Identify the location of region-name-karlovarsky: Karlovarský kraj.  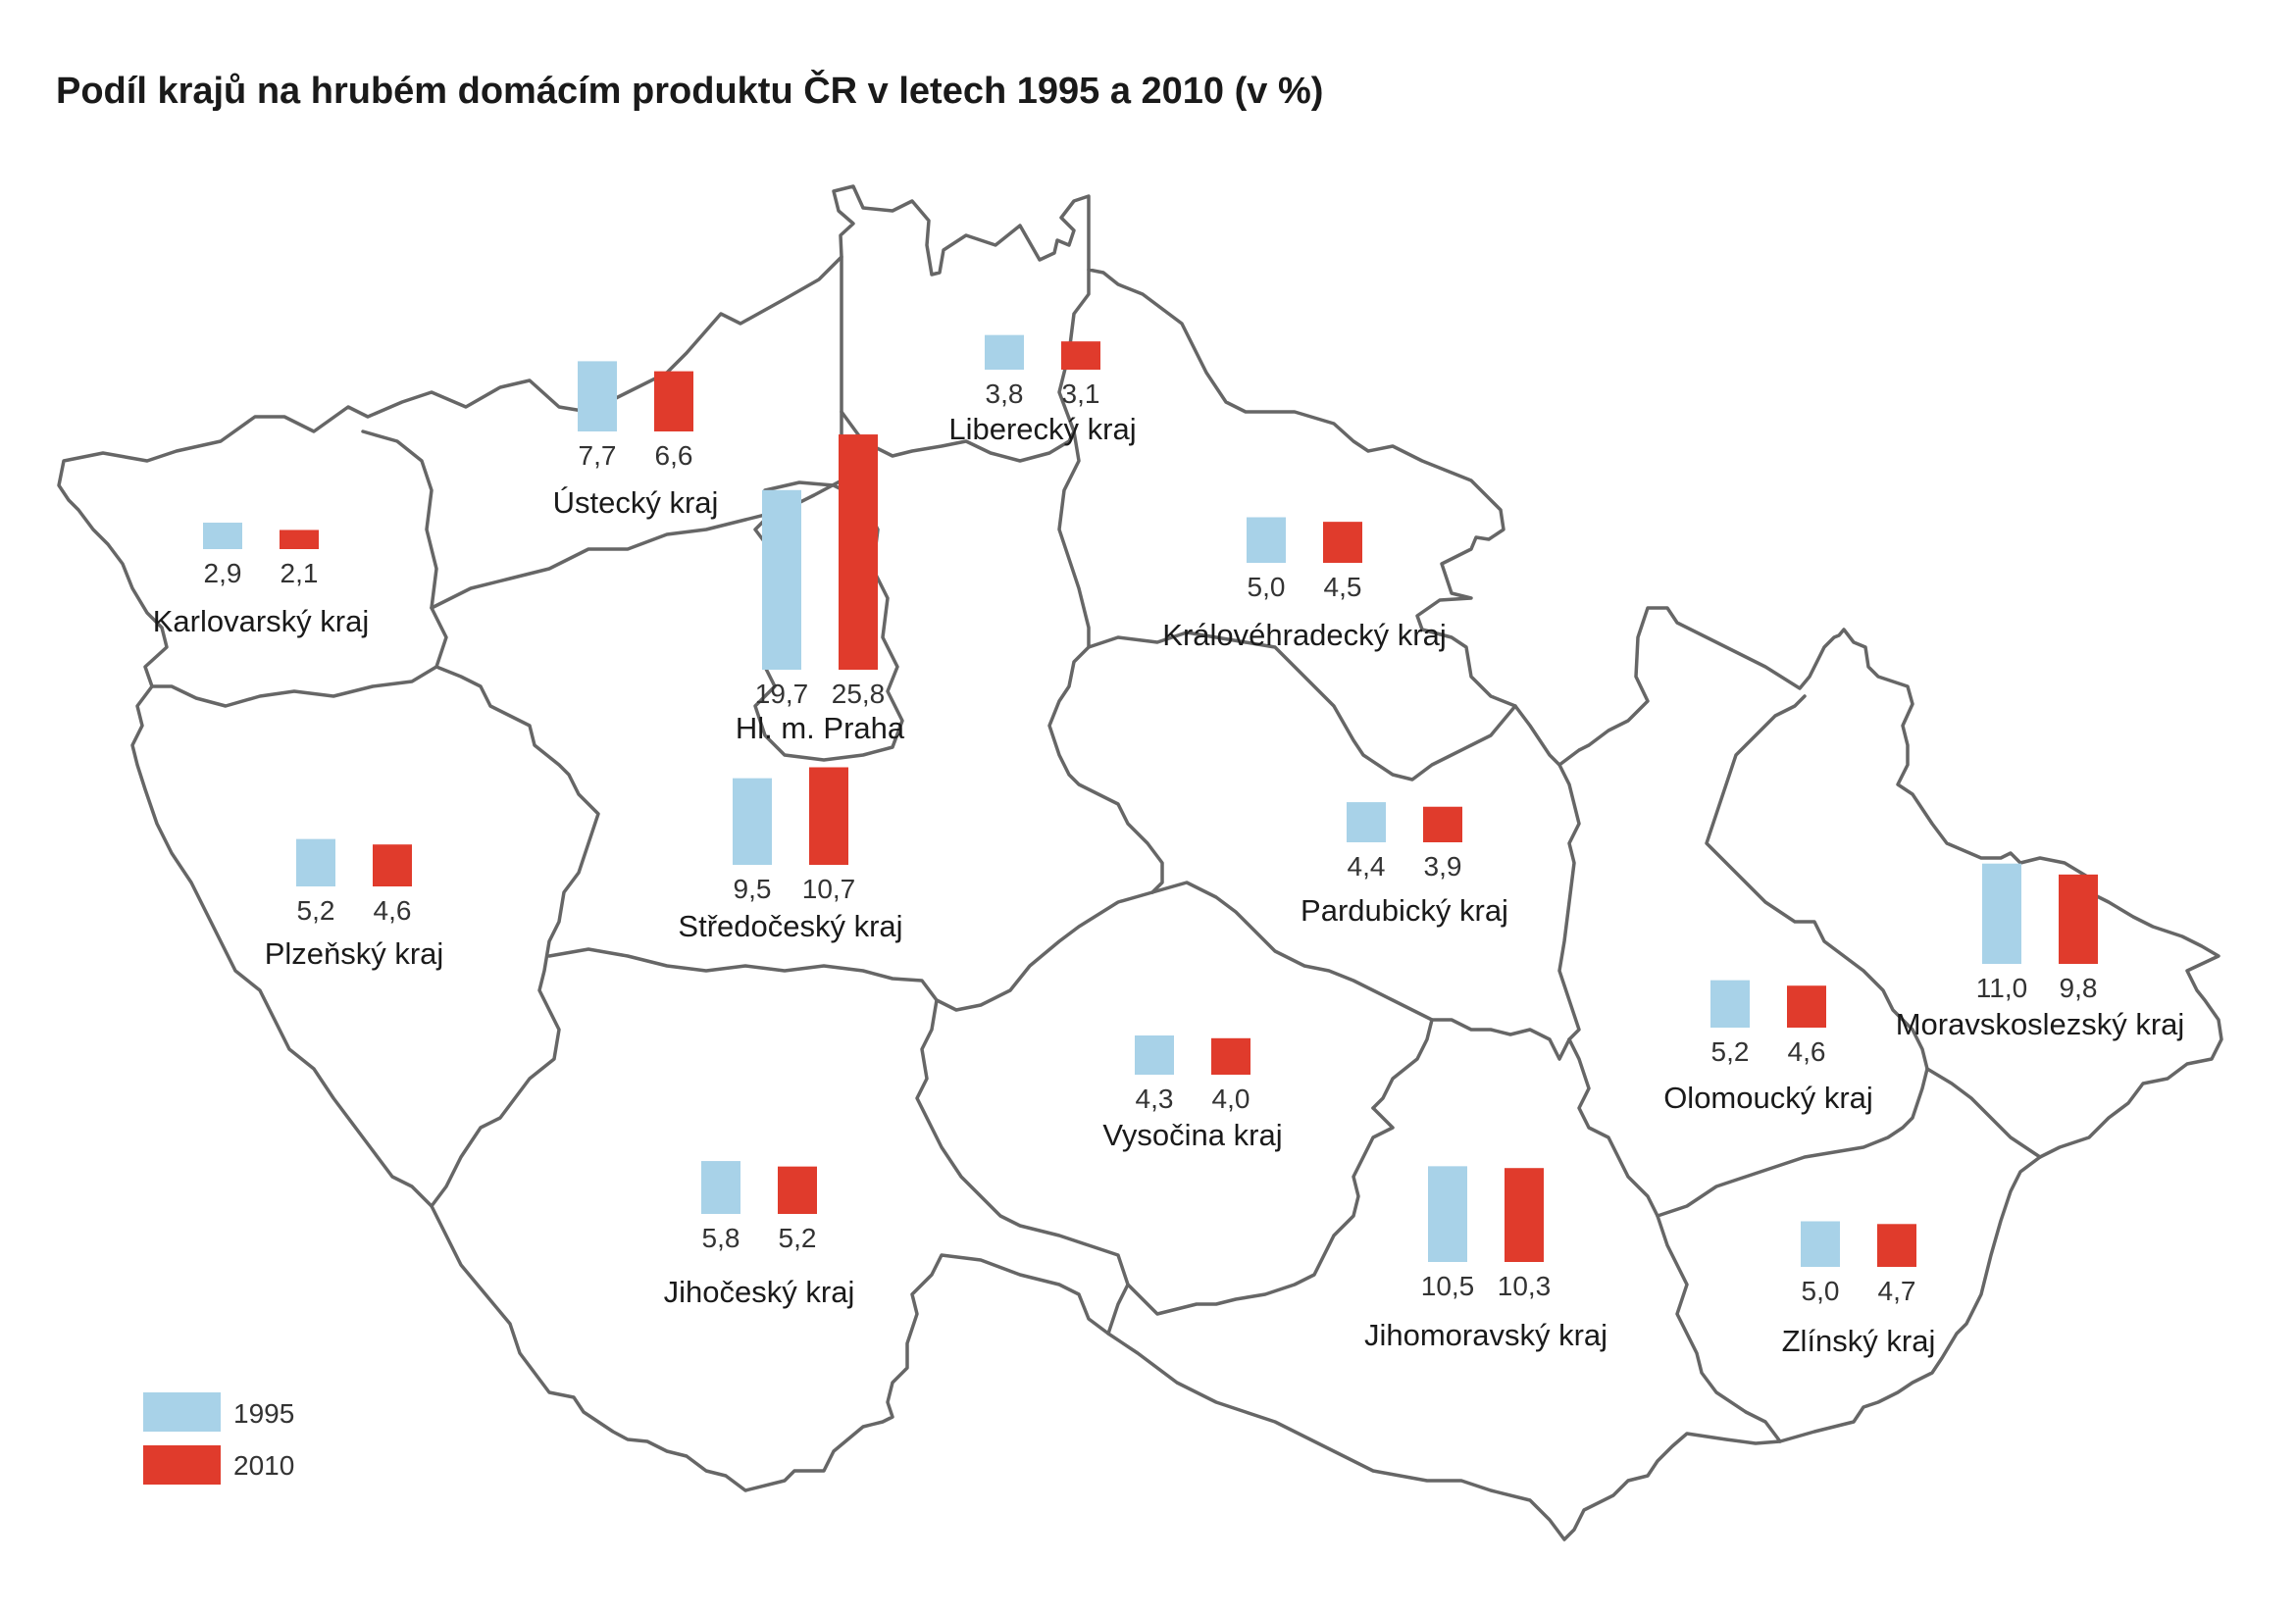
(261, 621).